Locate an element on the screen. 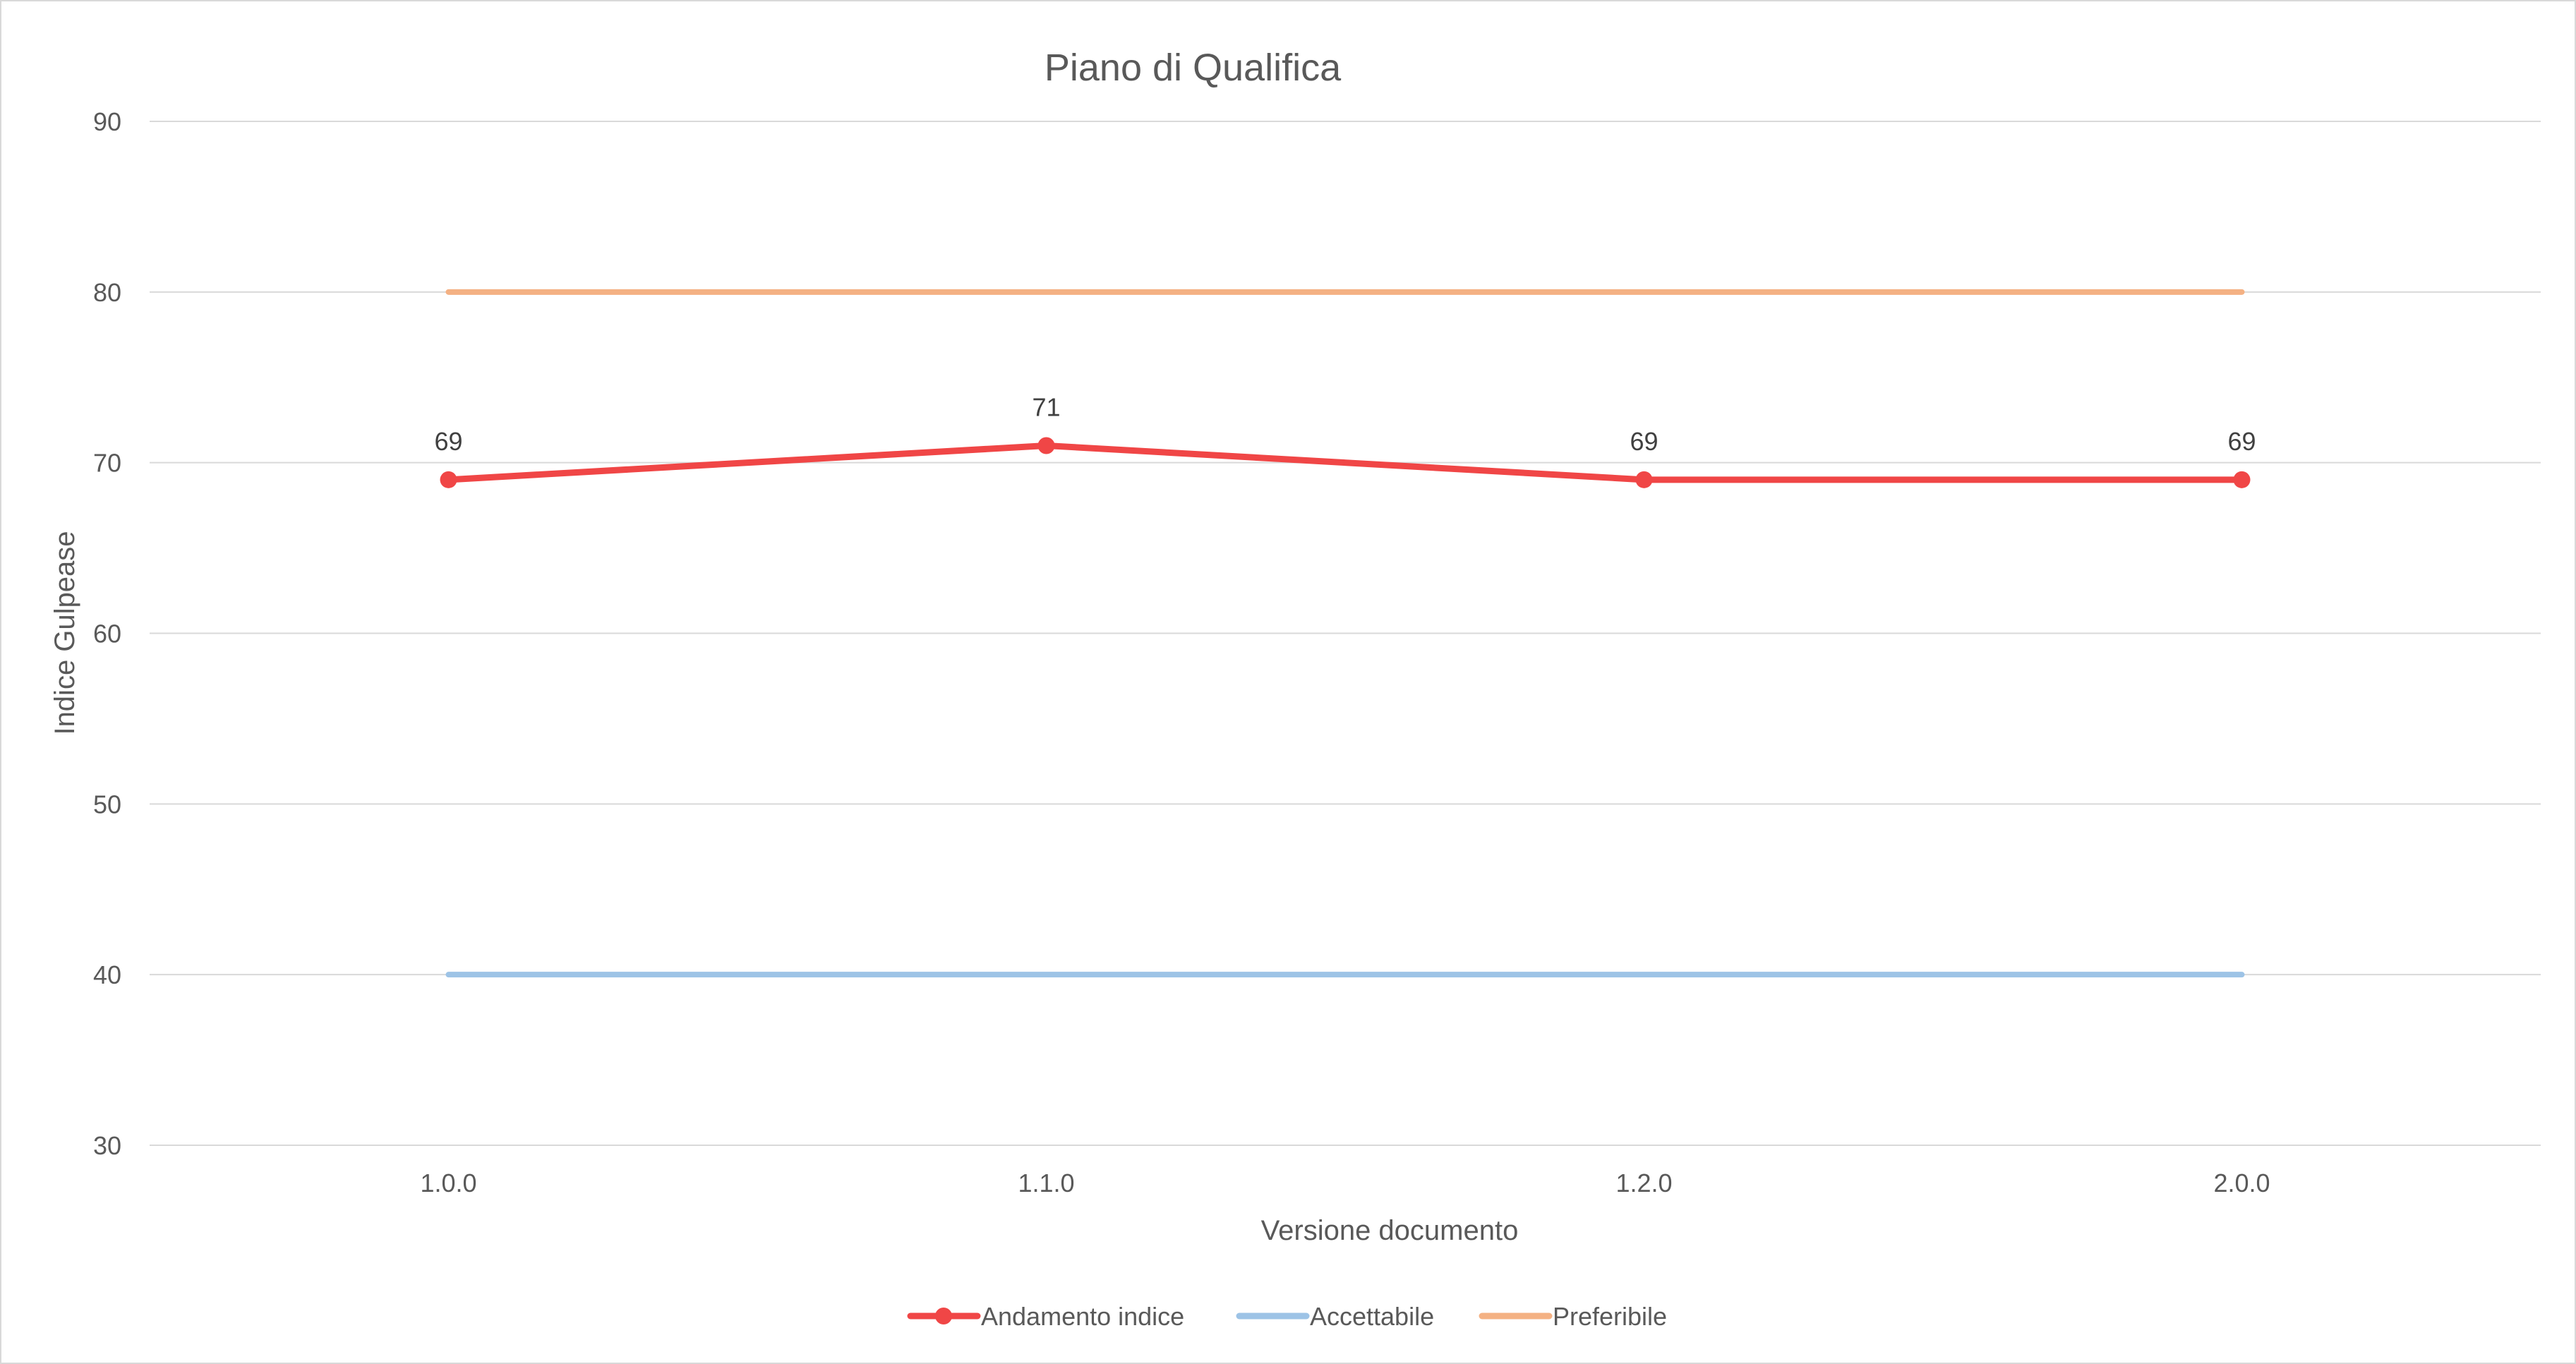  legend-label: Andamento indice is located at coordinates (1082, 1317).